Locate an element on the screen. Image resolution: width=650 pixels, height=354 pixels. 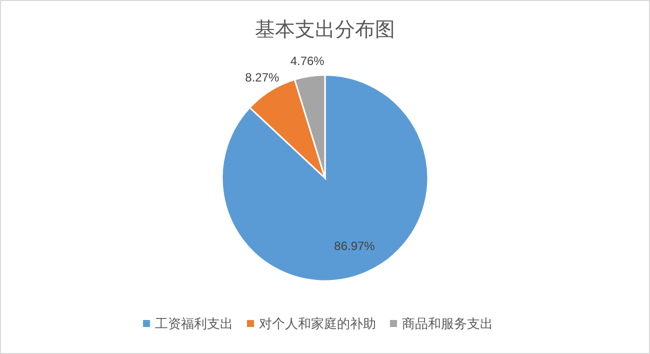
chart-title: 基本支出分布图 is located at coordinates (325, 30).